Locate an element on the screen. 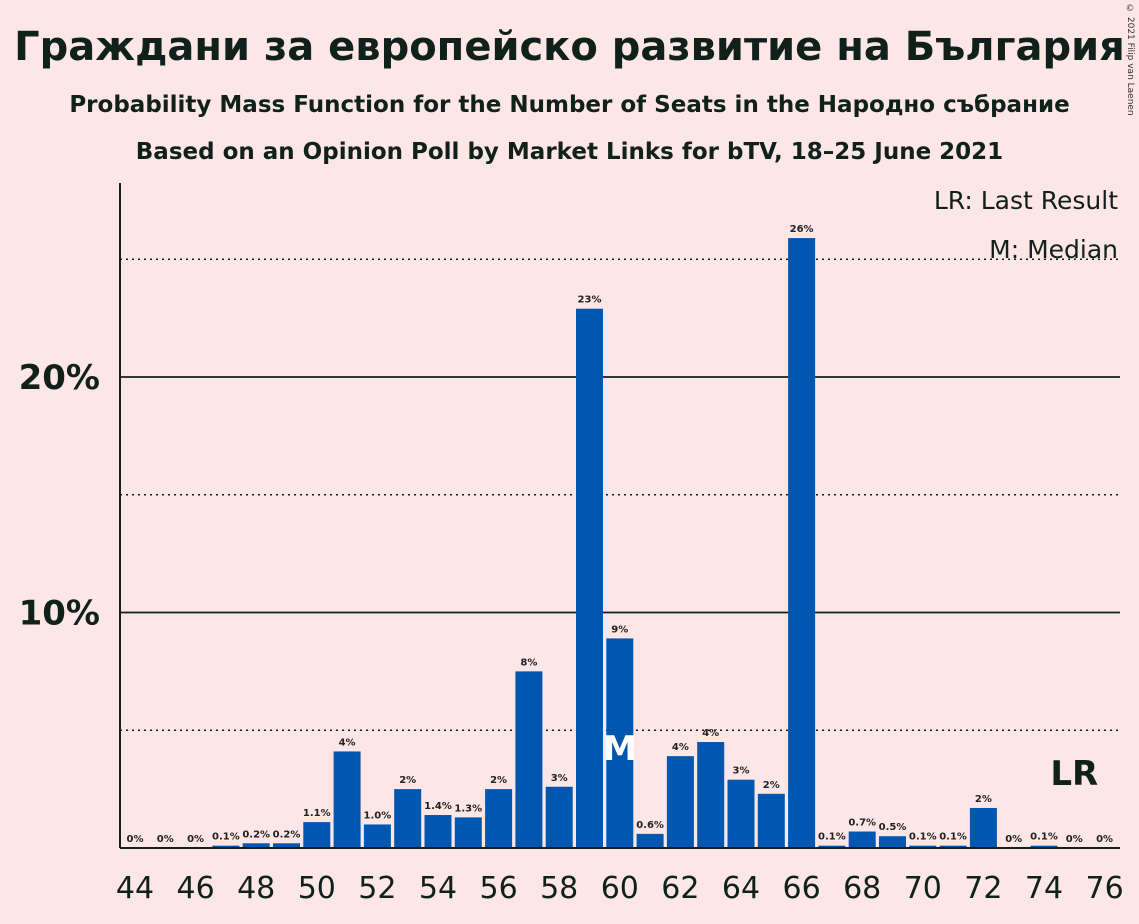 Image resolution: width=1139 pixels, height=924 pixels. x-tick-label: 50 is located at coordinates (317, 888).